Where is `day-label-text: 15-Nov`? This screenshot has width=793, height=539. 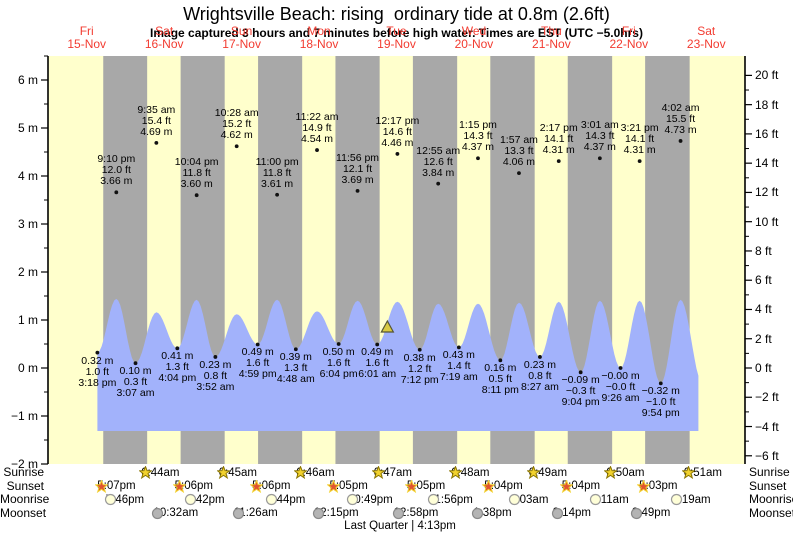 day-label-text: 15-Nov is located at coordinates (87, 44).